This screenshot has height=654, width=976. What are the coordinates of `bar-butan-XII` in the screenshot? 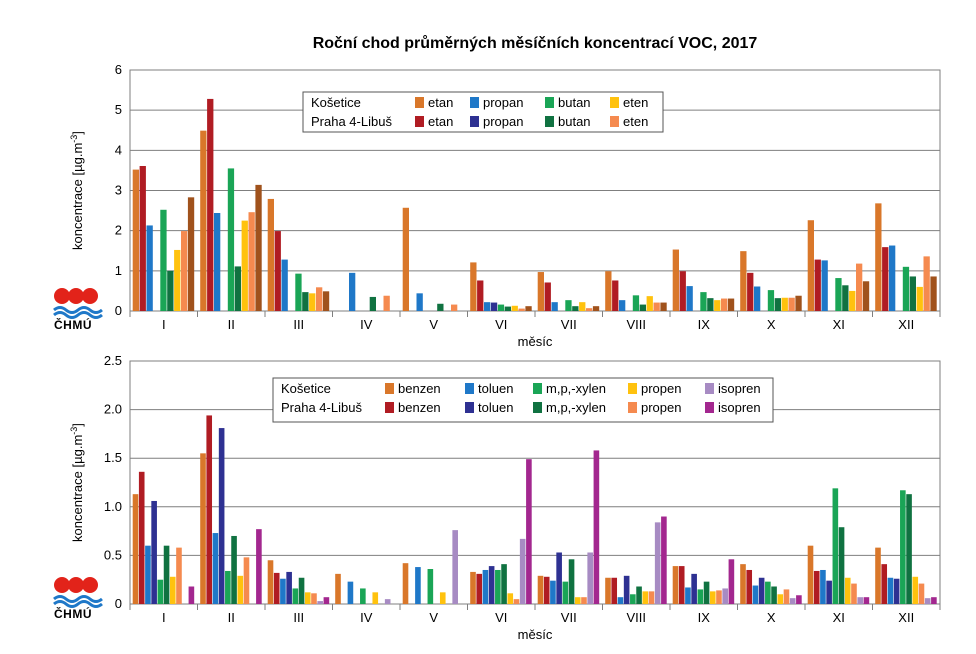 It's located at (906, 288).